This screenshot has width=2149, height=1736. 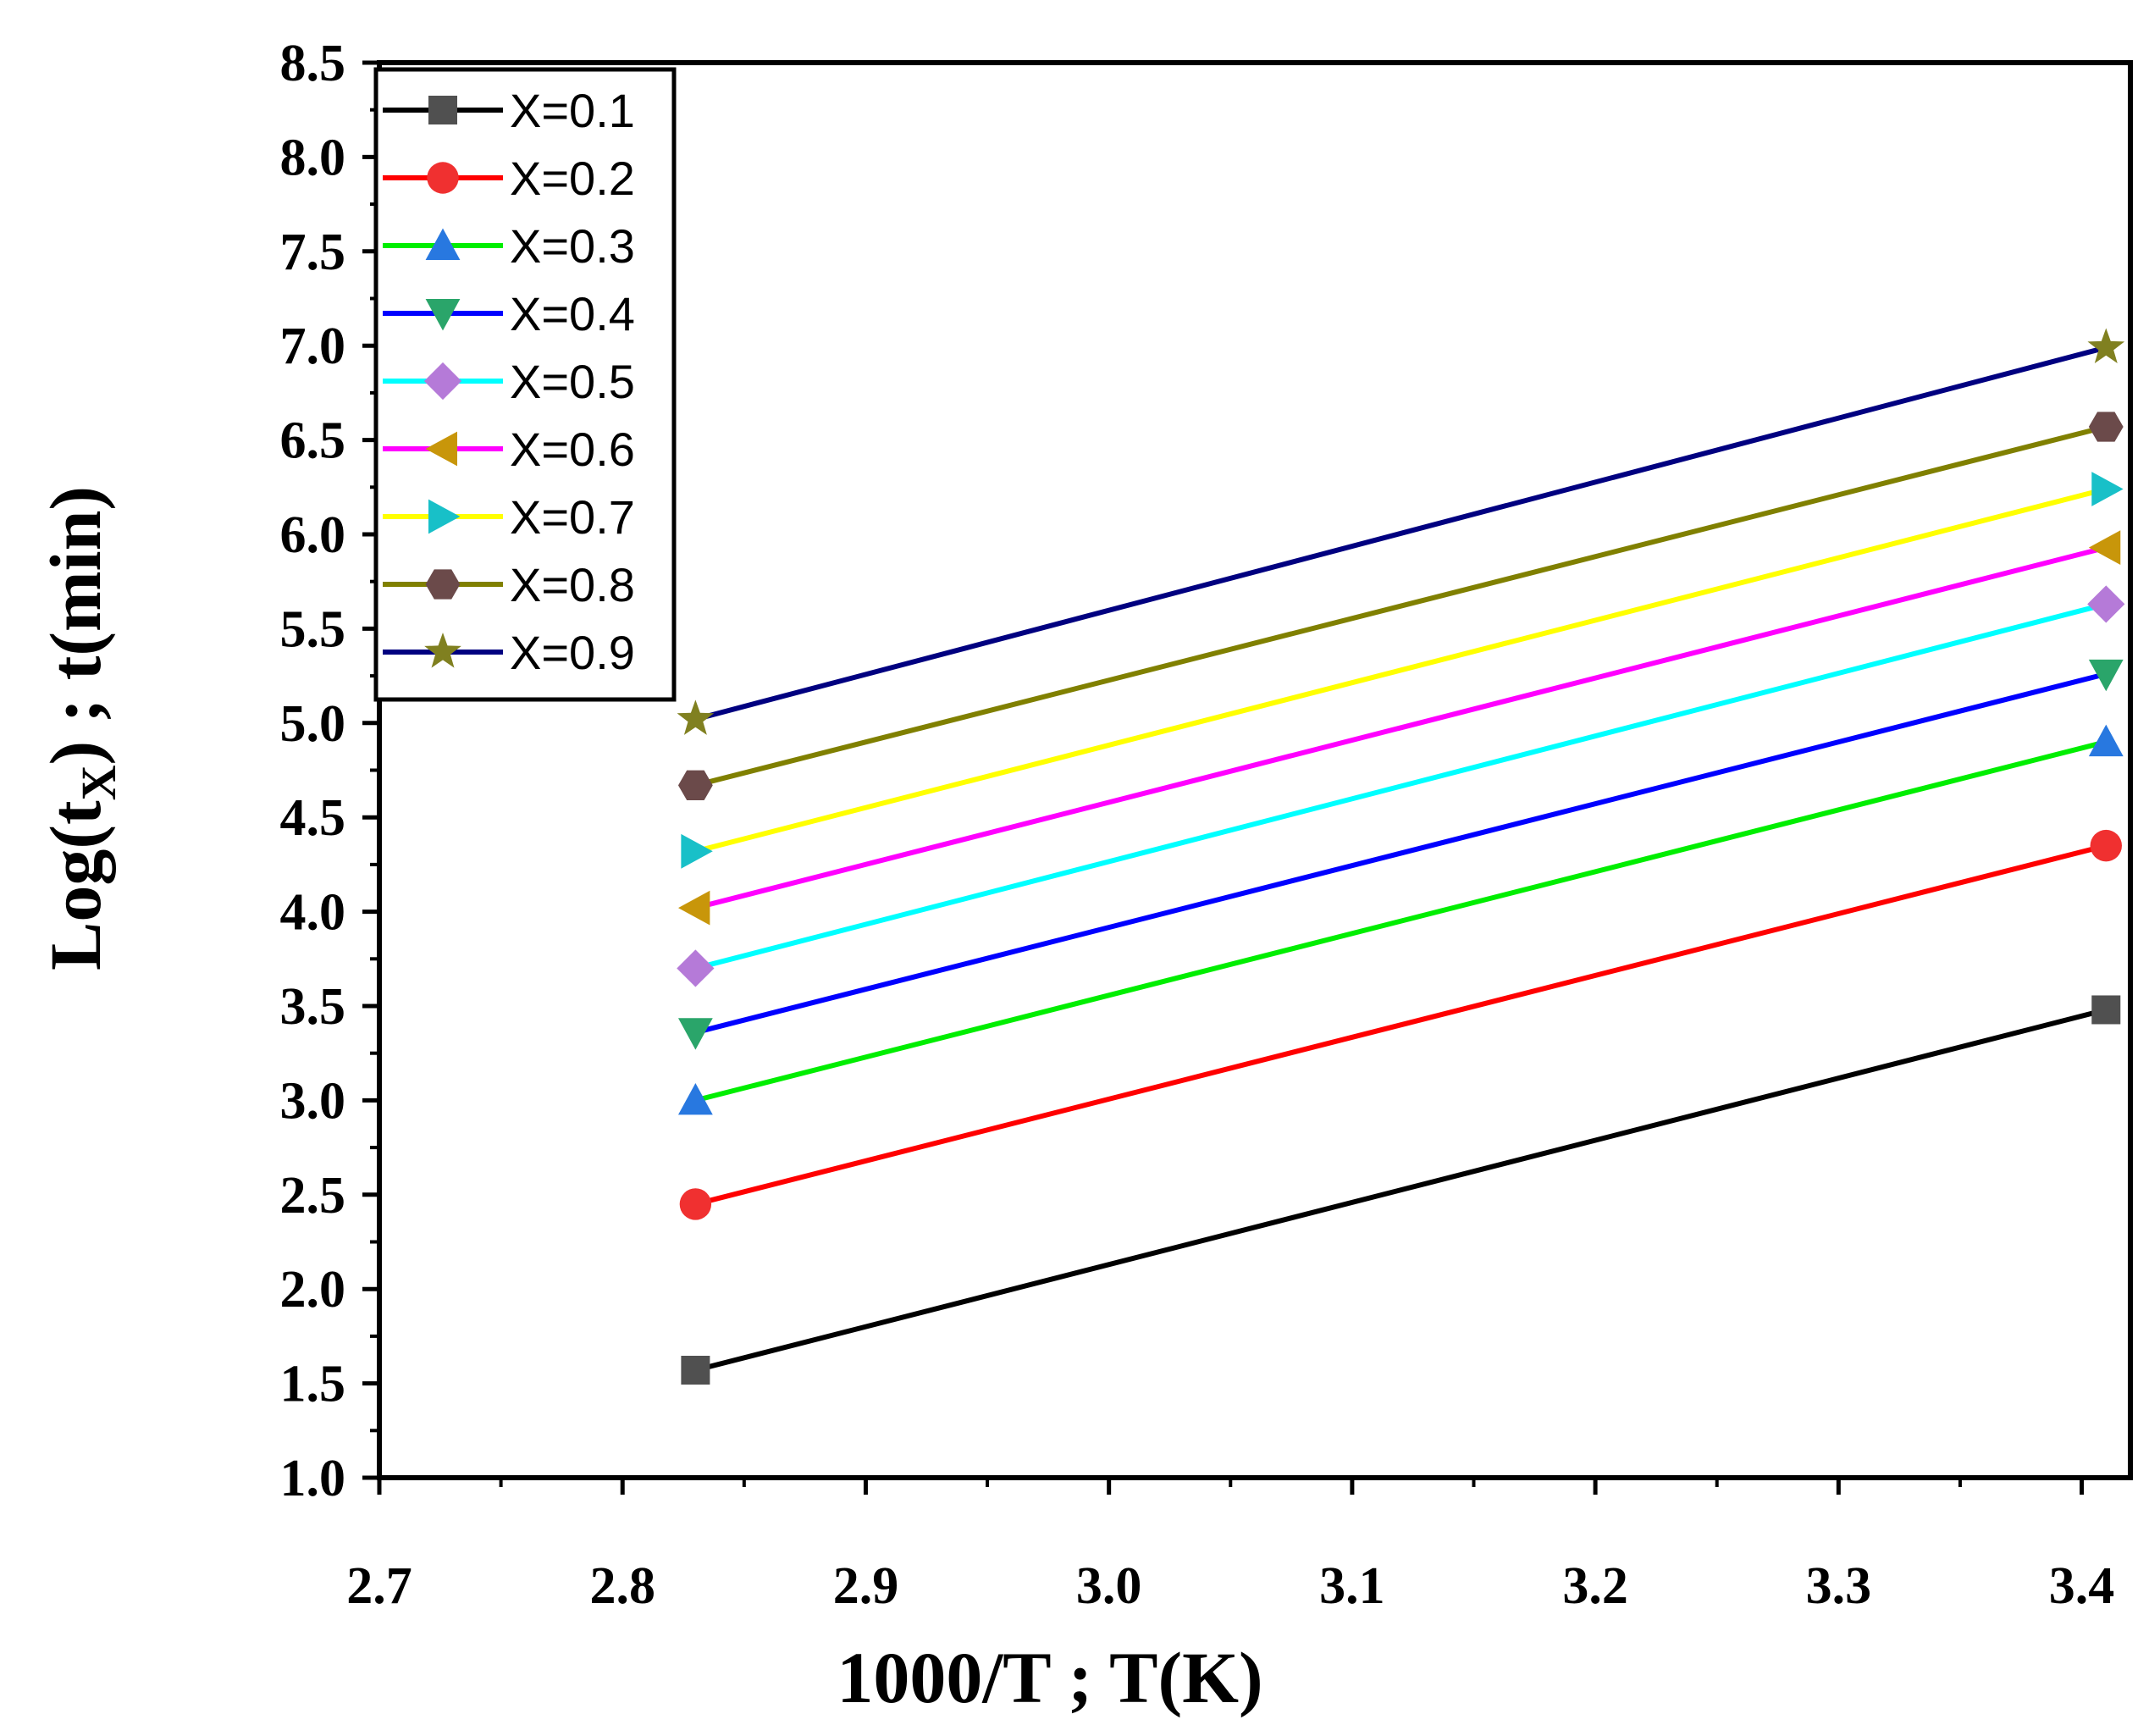 I want to click on legend-label: X=0.1, so click(x=572, y=110).